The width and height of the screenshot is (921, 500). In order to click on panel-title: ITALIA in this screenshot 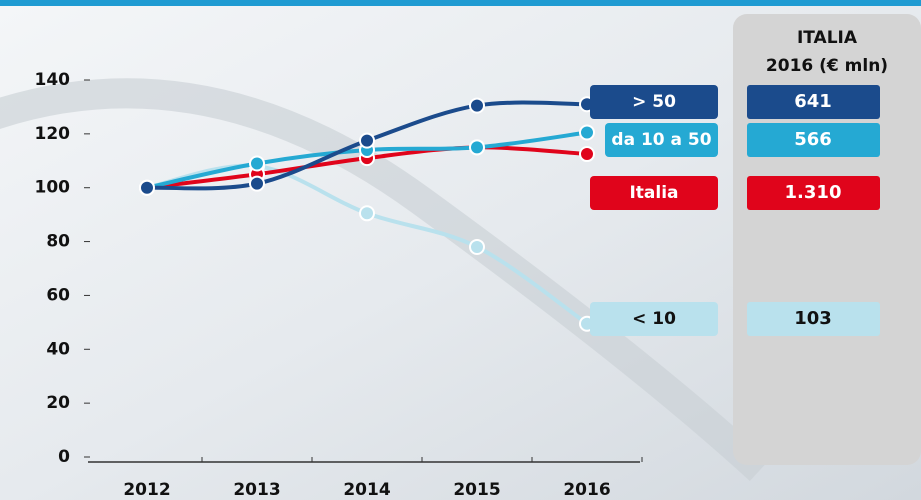, I will do `click(827, 38)`.